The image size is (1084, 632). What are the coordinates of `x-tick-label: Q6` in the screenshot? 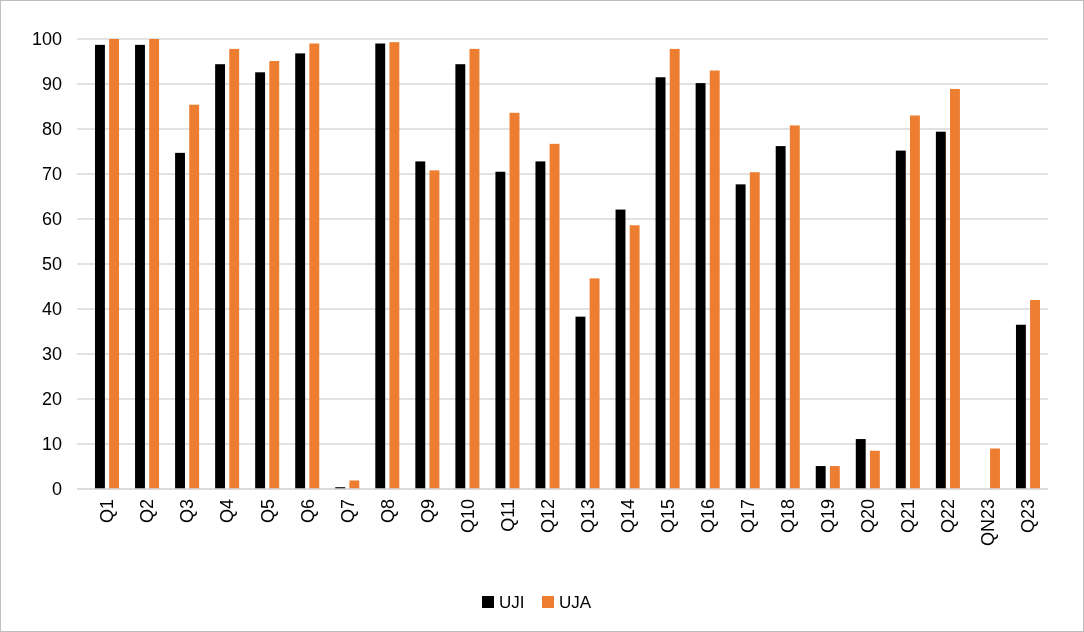 It's located at (307, 511).